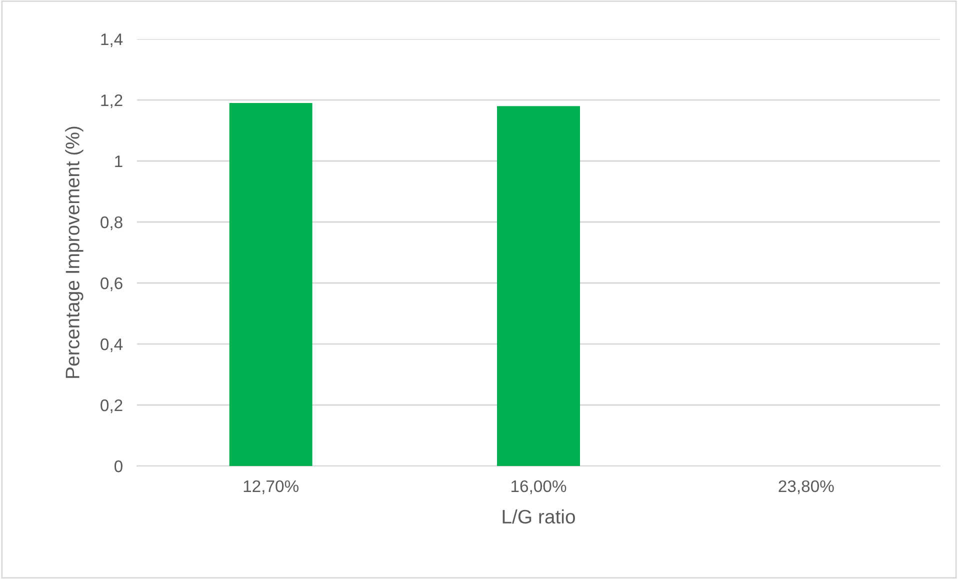 The height and width of the screenshot is (579, 958). Describe the element at coordinates (539, 487) in the screenshot. I see `x-tick-label: 16,00%` at that location.